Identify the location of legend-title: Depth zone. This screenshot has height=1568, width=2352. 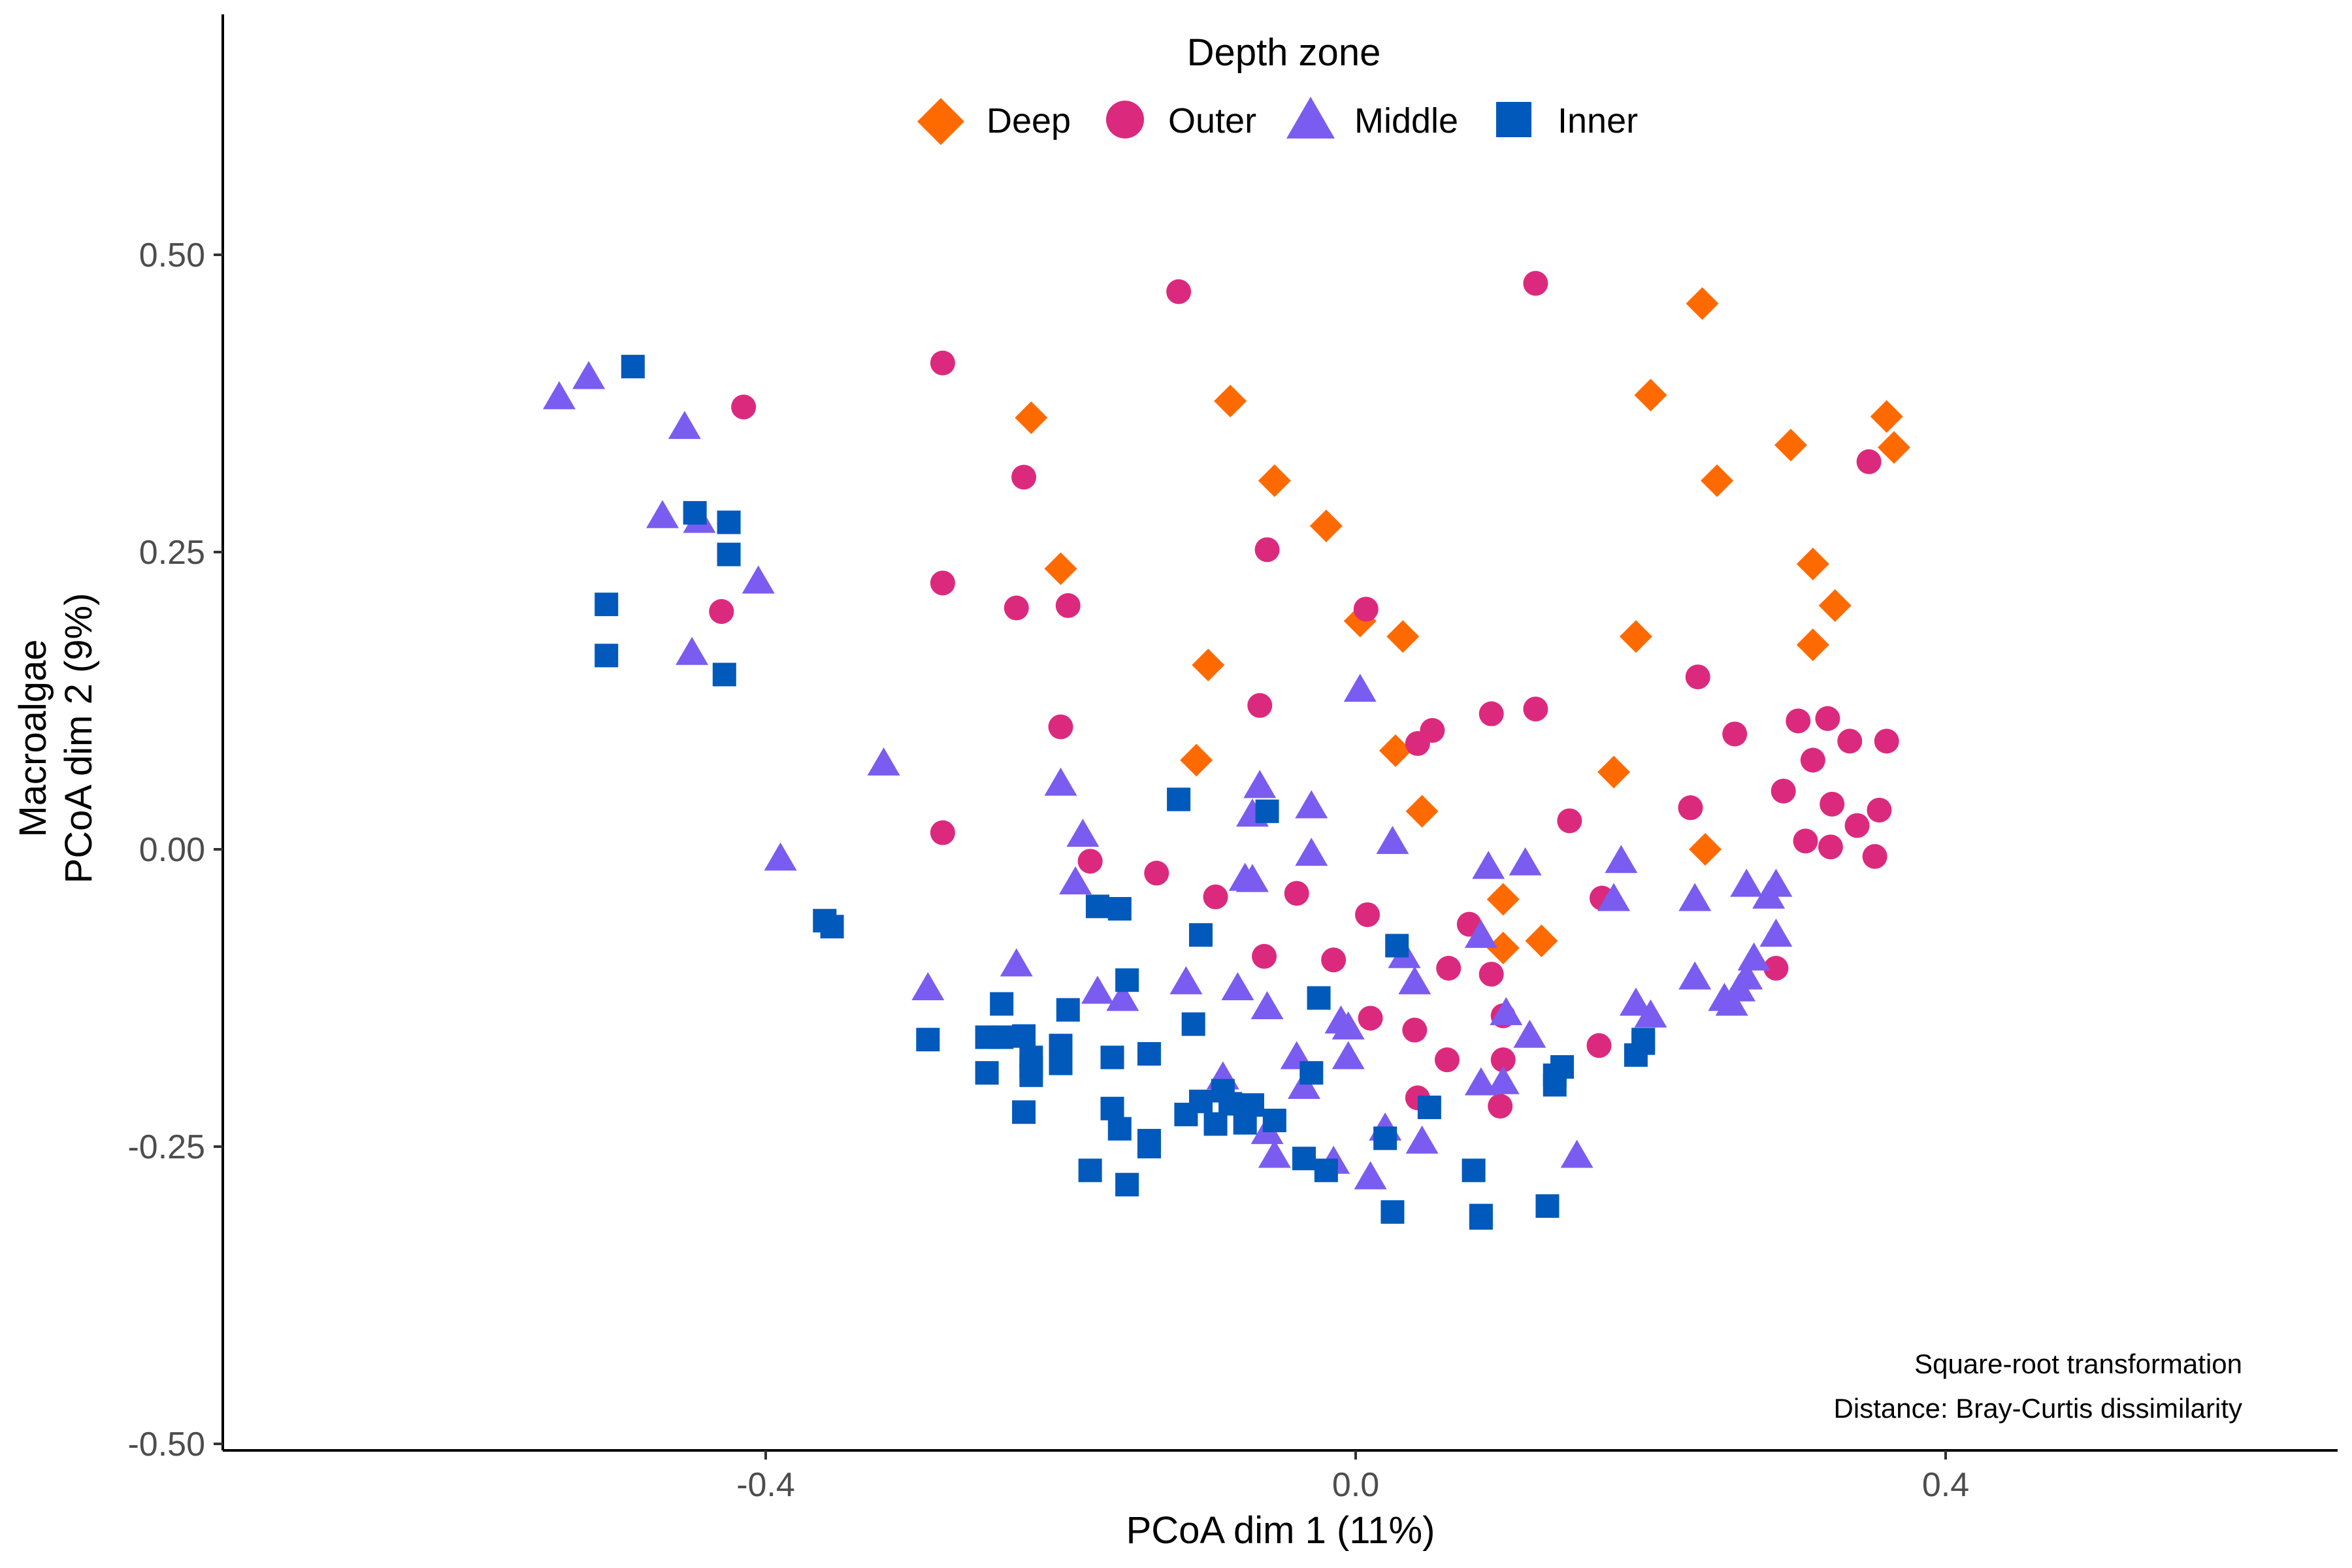
(1284, 52).